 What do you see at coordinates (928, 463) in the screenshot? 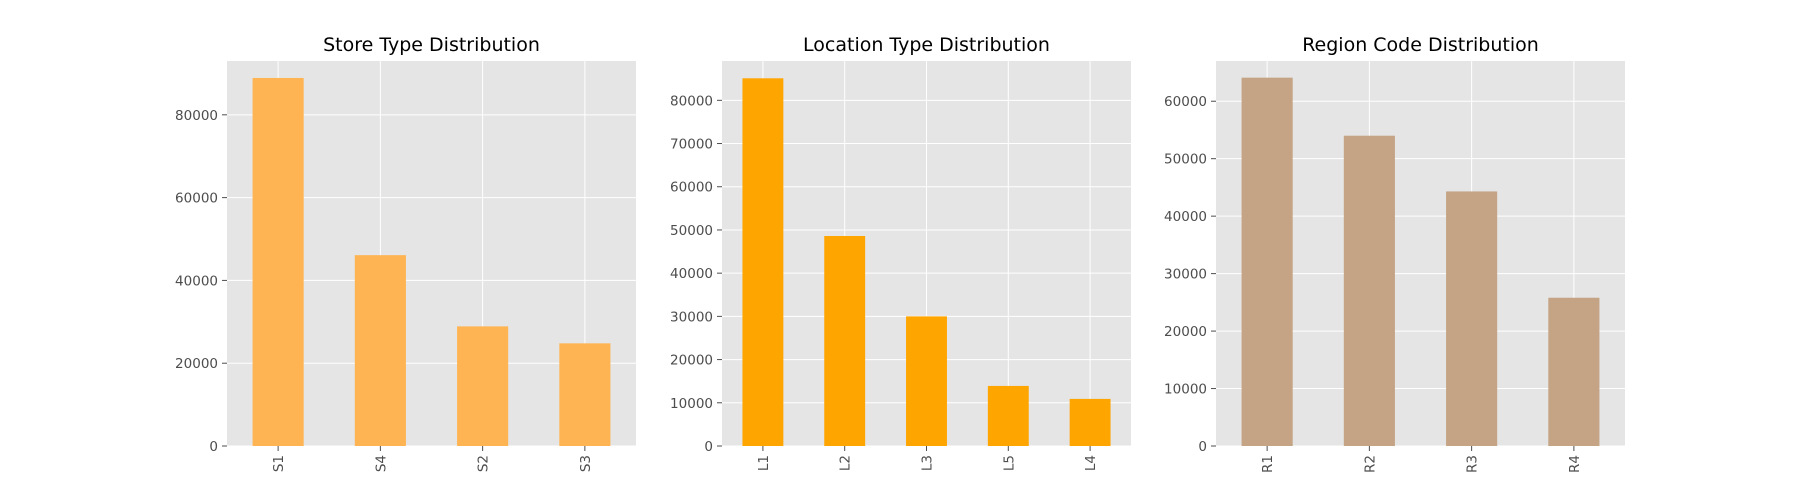
I see `x-tick-label: L3` at bounding box center [928, 463].